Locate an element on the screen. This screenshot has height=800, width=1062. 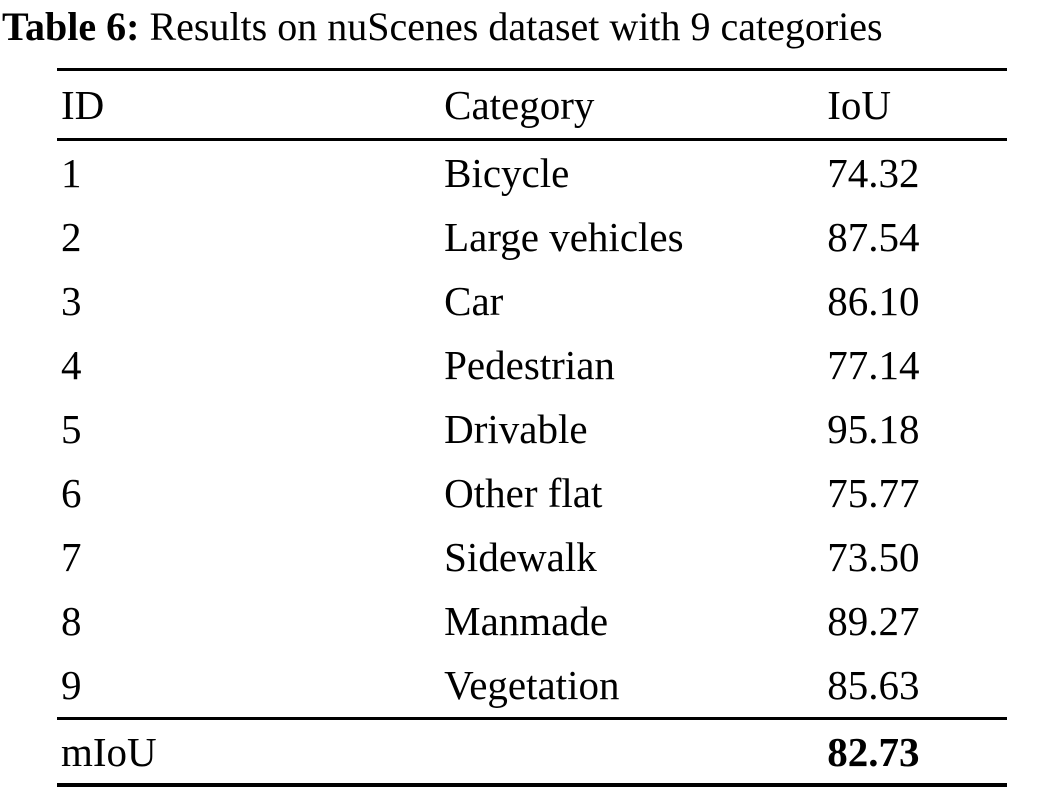
cell-category: Manmade is located at coordinates (526, 621).